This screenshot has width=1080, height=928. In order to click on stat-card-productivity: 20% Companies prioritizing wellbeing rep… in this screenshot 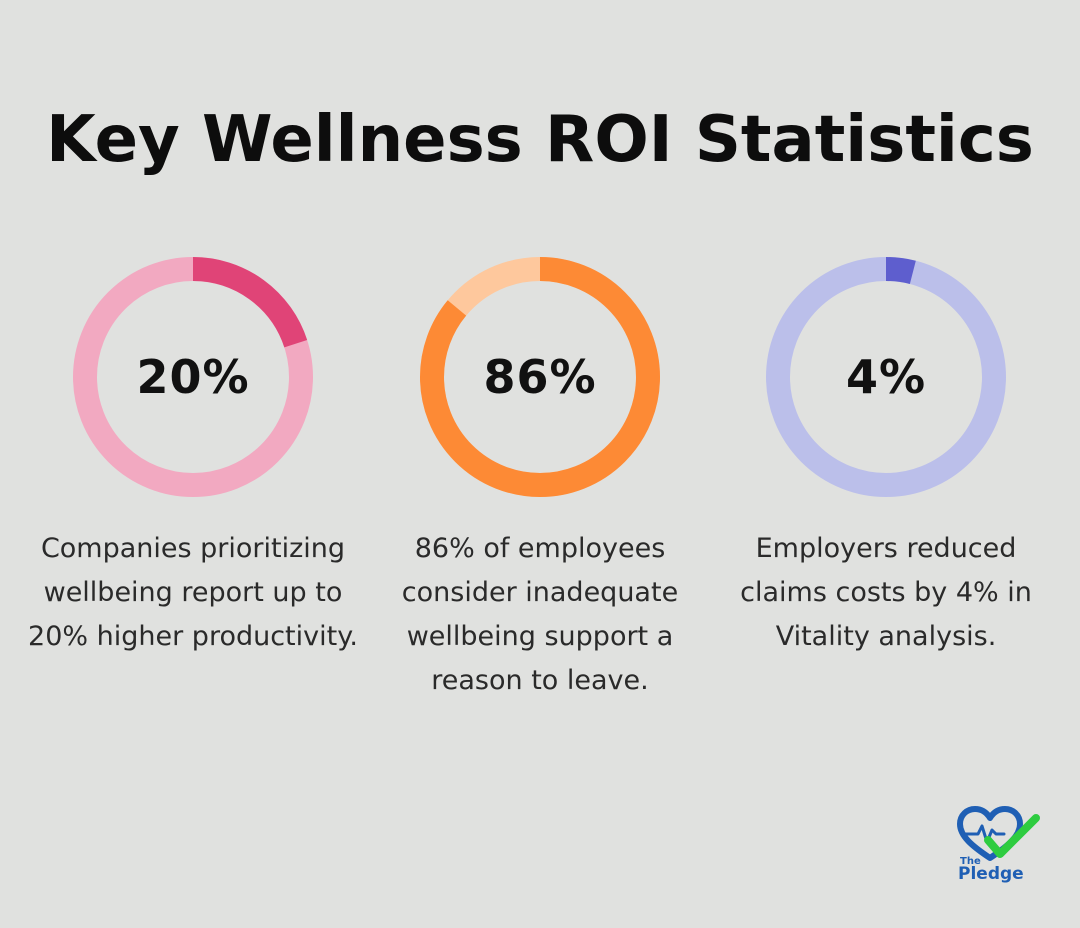, I will do `click(193, 458)`.